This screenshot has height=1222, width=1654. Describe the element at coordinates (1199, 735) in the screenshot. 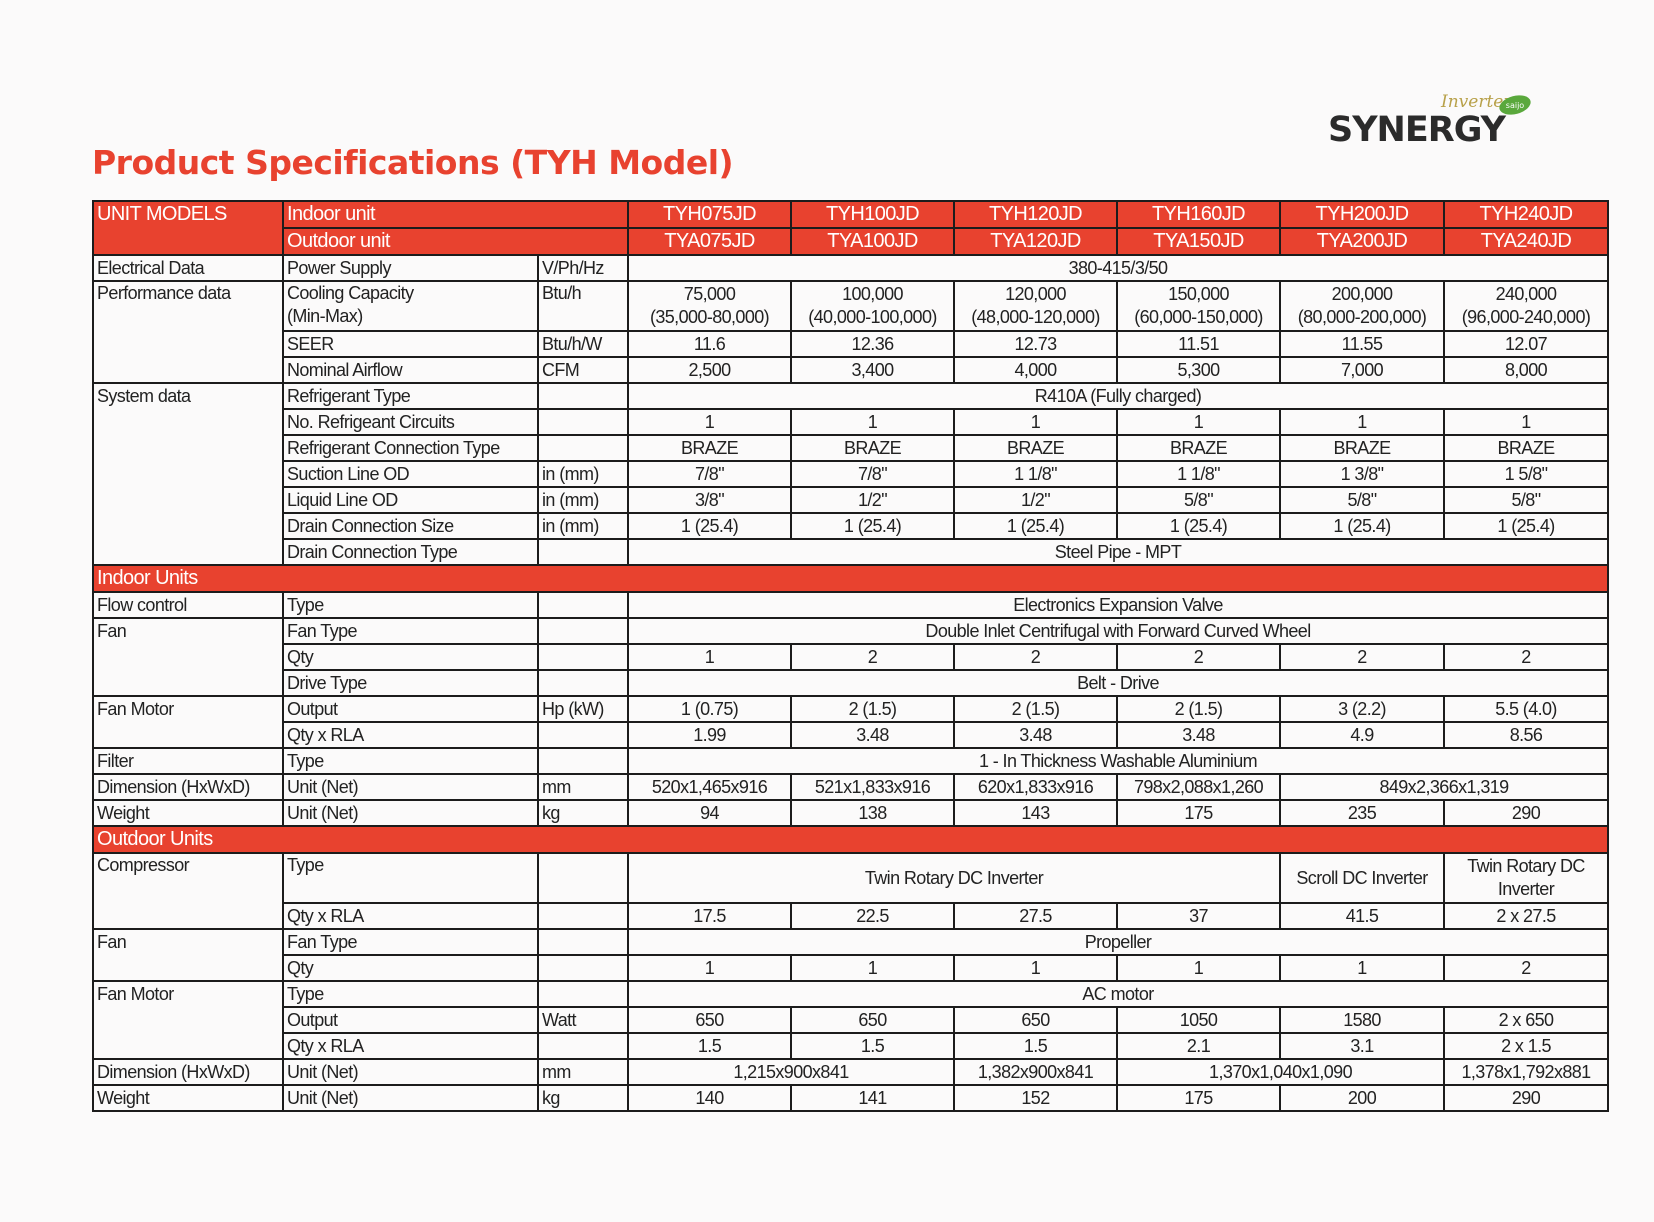

I see `value-cell: 3.48` at that location.